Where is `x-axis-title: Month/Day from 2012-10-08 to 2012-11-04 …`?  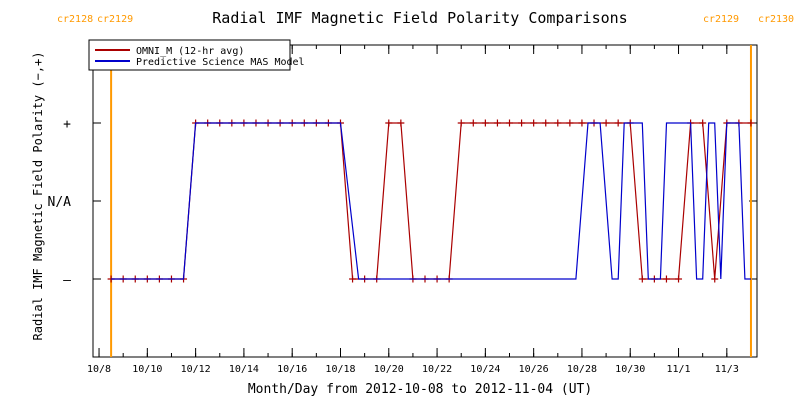
x-axis-title: Month/Day from 2012-10-08 to 2012-11-04 … is located at coordinates (420, 389).